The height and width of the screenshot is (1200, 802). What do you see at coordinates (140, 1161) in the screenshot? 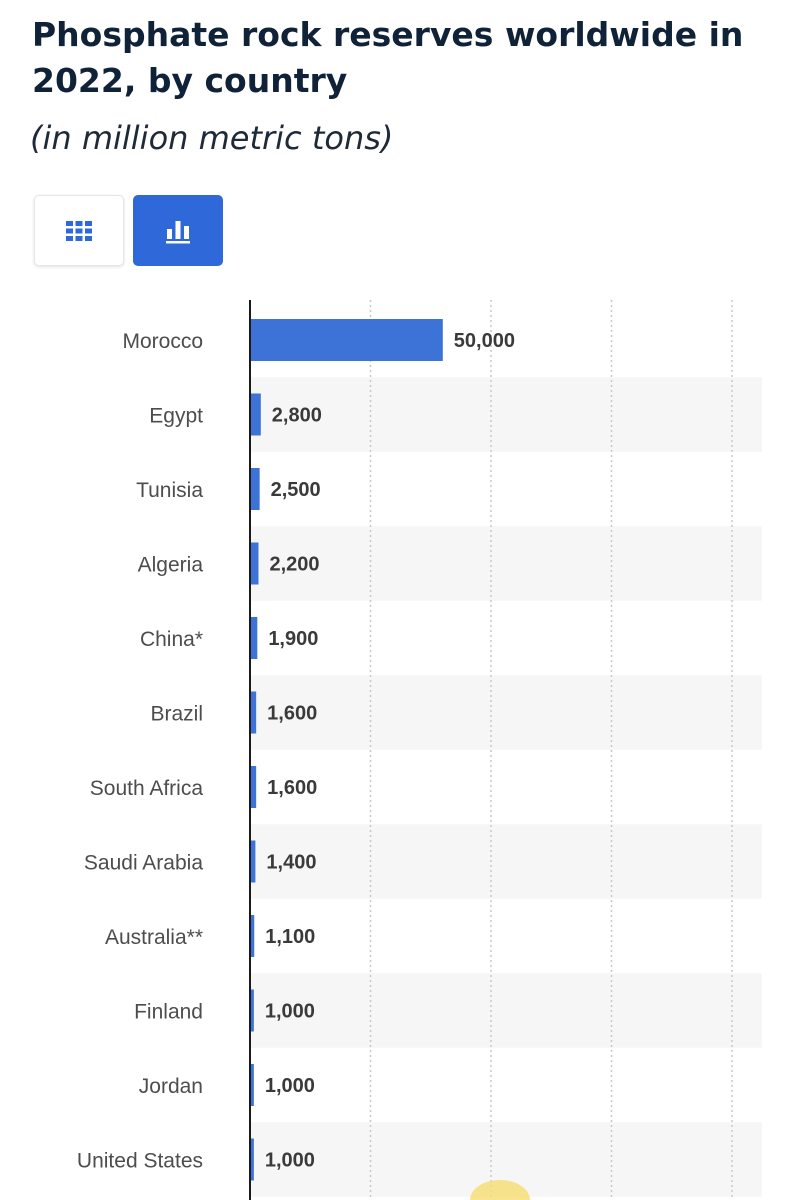
I see `category-label: United States` at bounding box center [140, 1161].